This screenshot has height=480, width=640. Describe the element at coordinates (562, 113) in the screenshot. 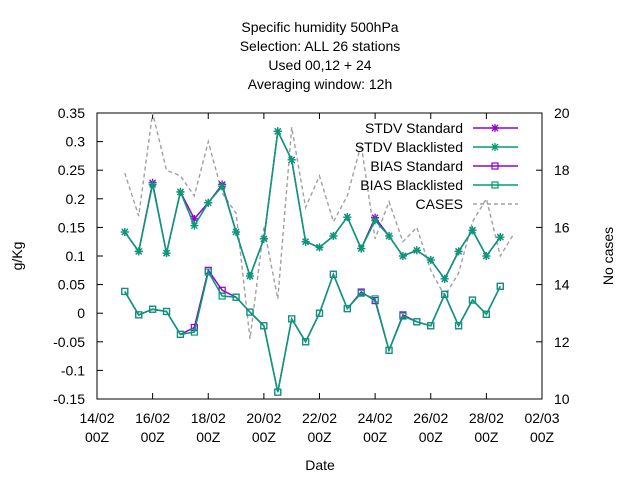

I see `y2-tick-label: 20` at that location.